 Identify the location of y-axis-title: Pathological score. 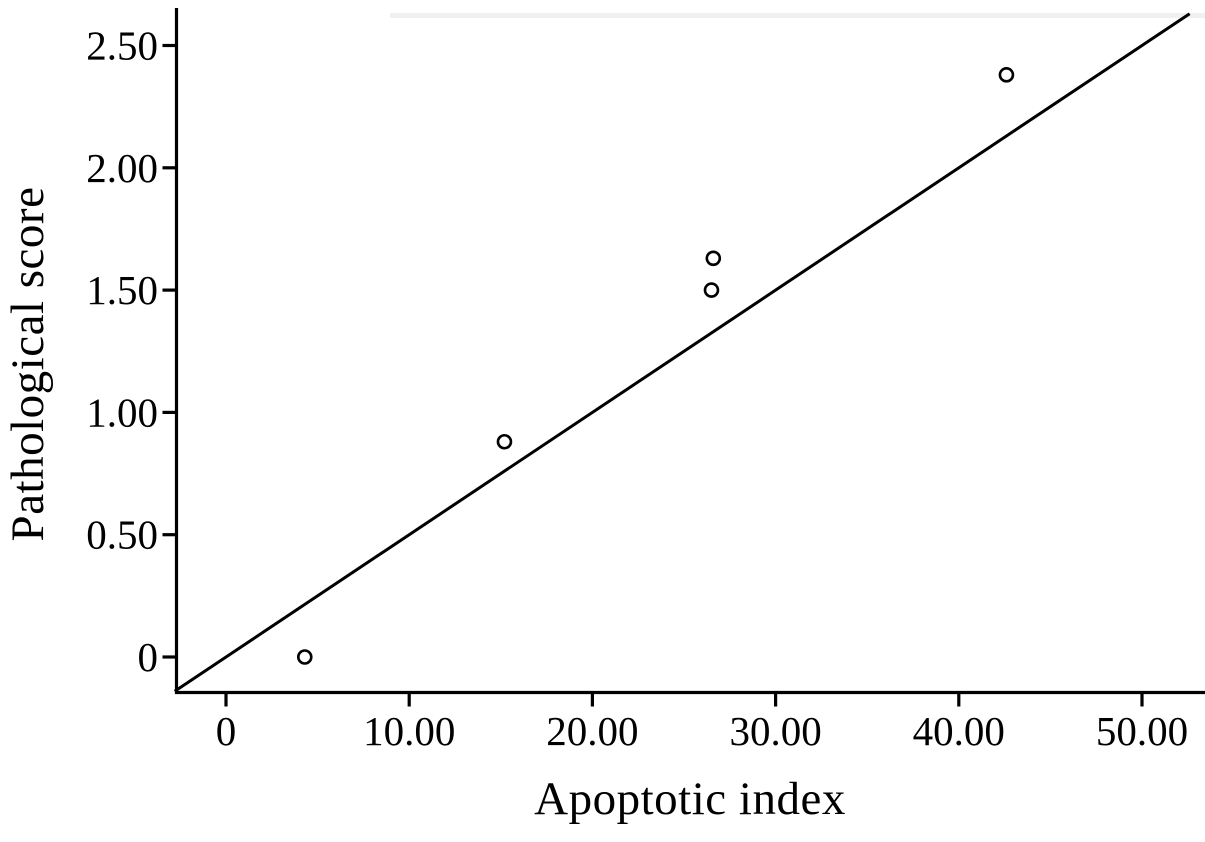
(28, 364).